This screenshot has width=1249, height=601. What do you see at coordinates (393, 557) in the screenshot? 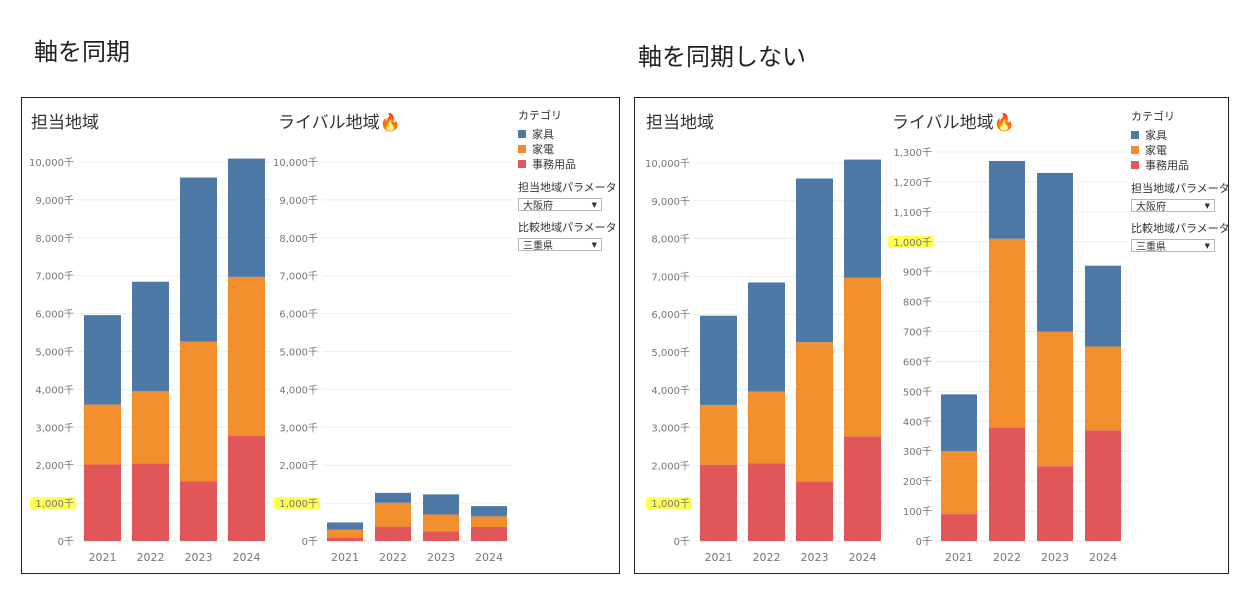
I see `x-tick-label: 2022` at bounding box center [393, 557].